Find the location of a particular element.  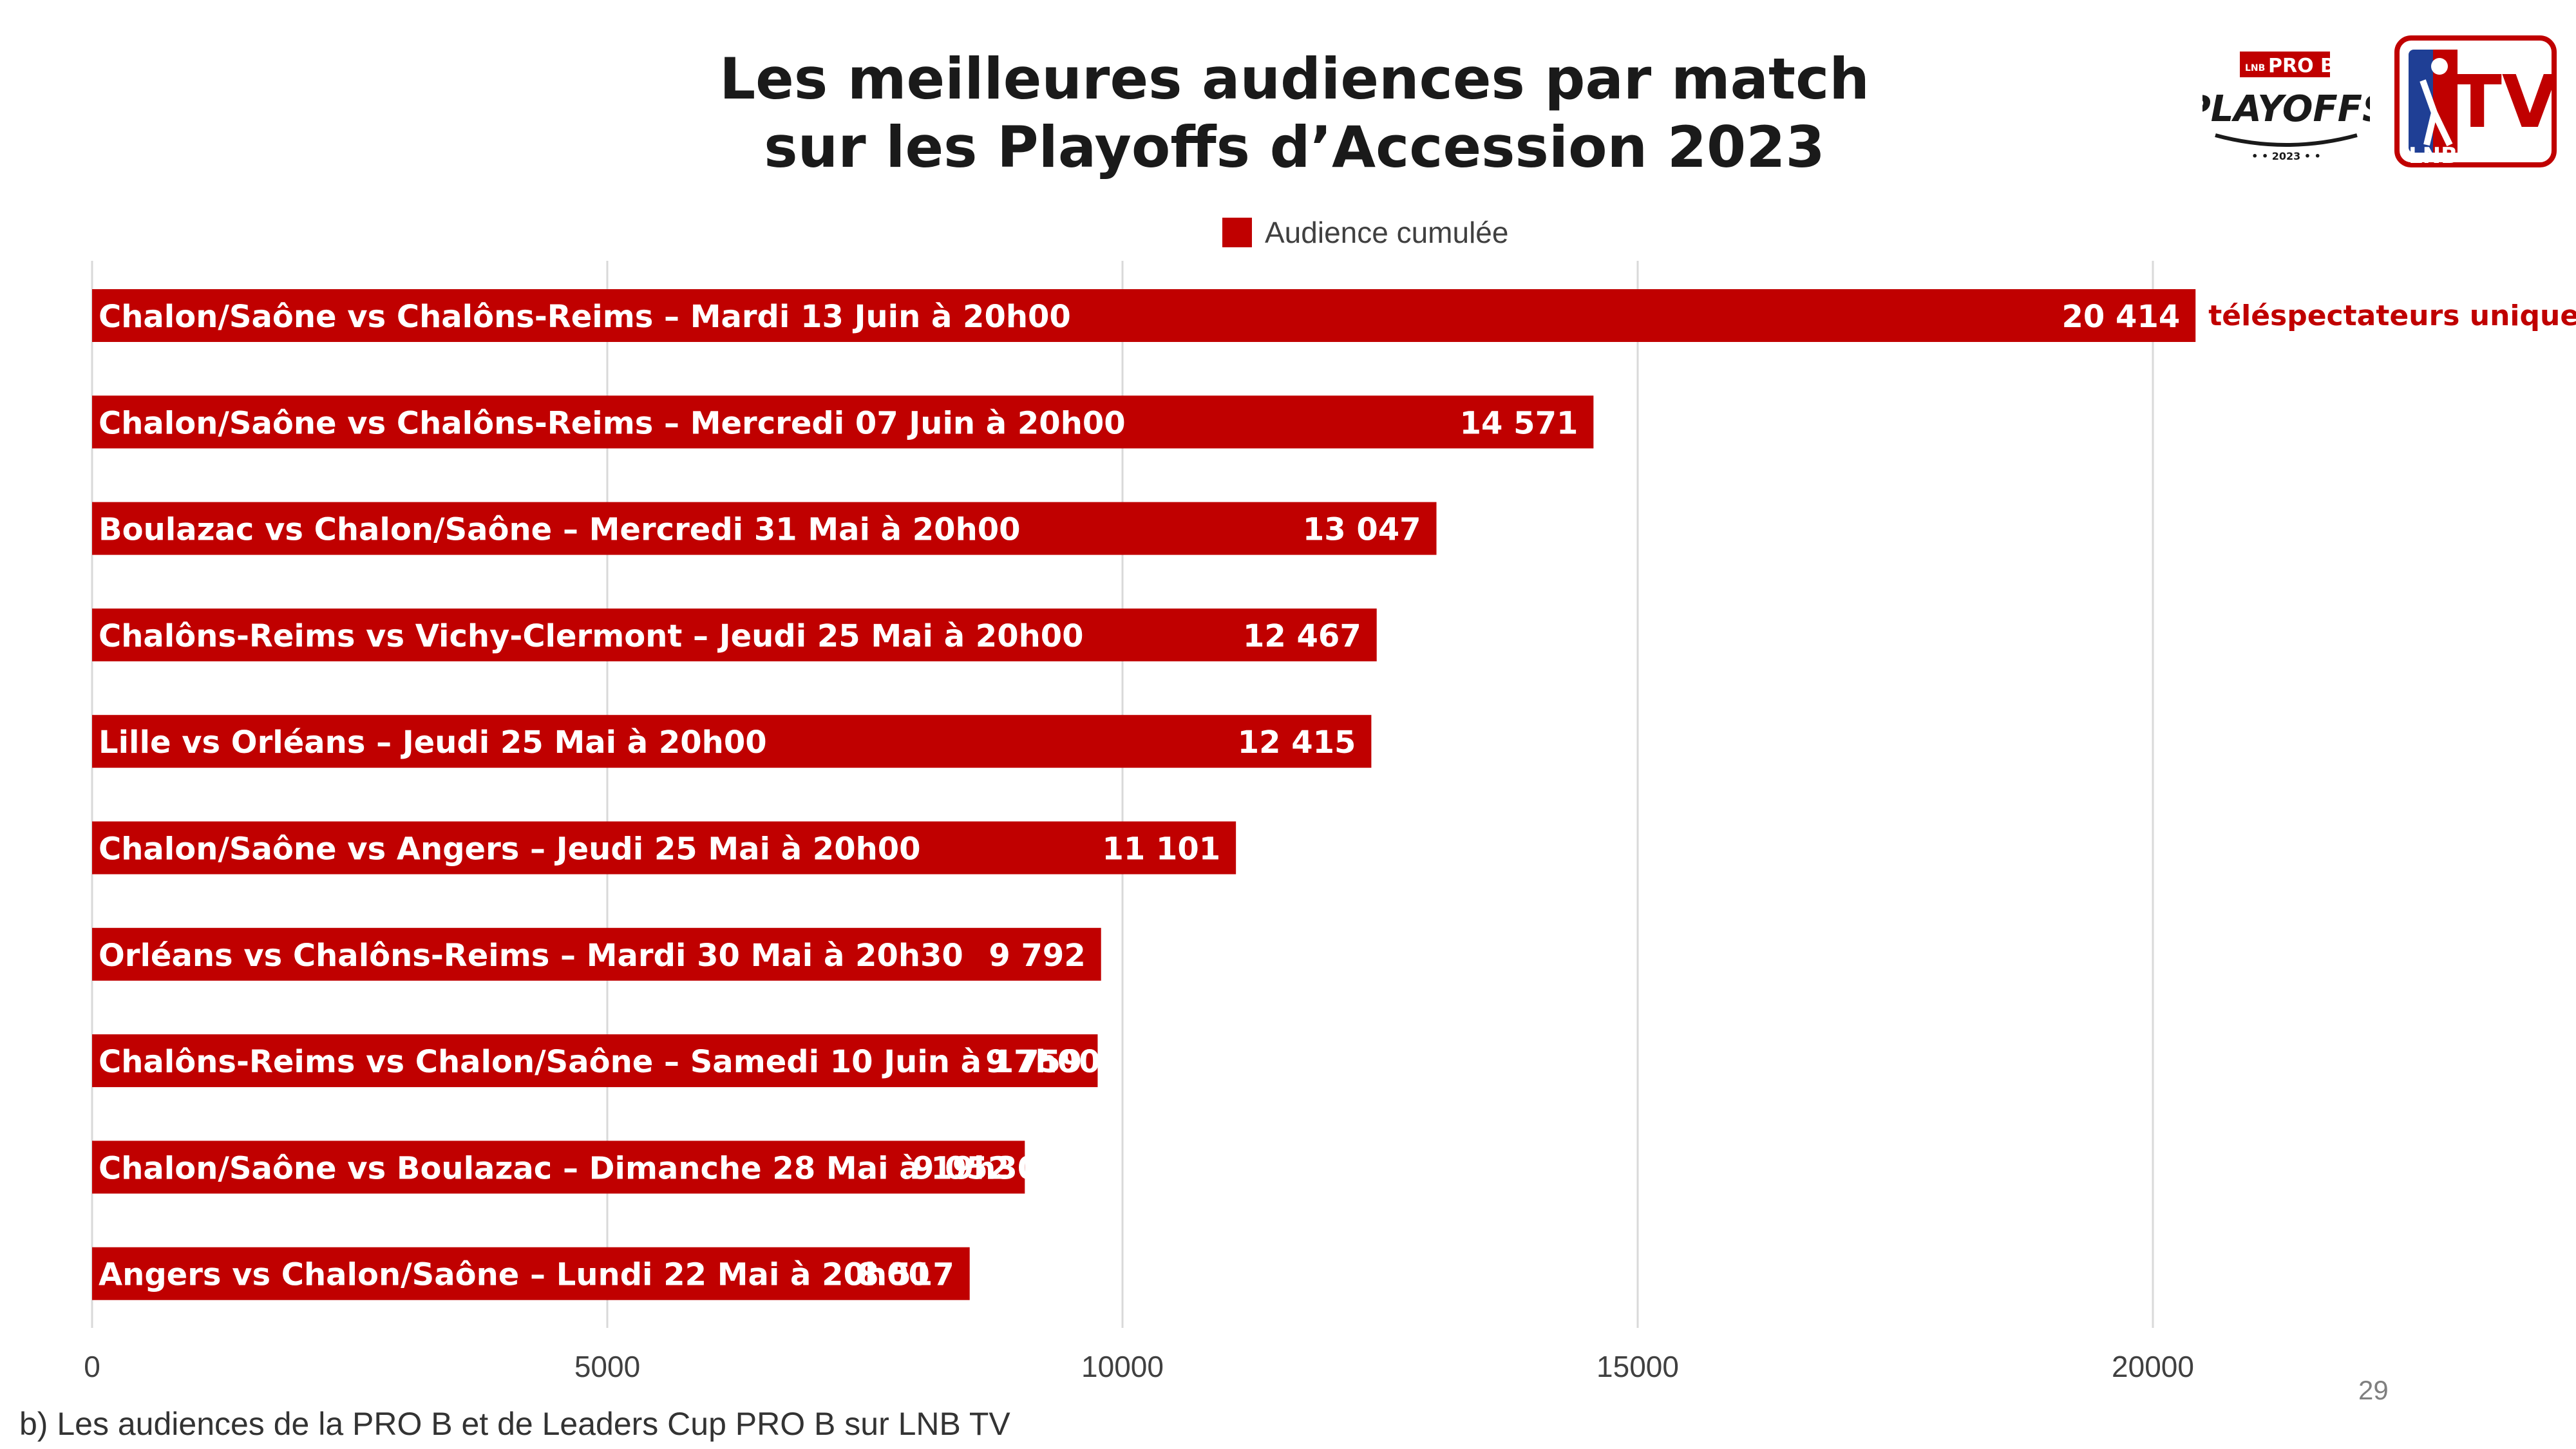

chart-title-line-1: Les meilleures audiences par match is located at coordinates (1294, 79).